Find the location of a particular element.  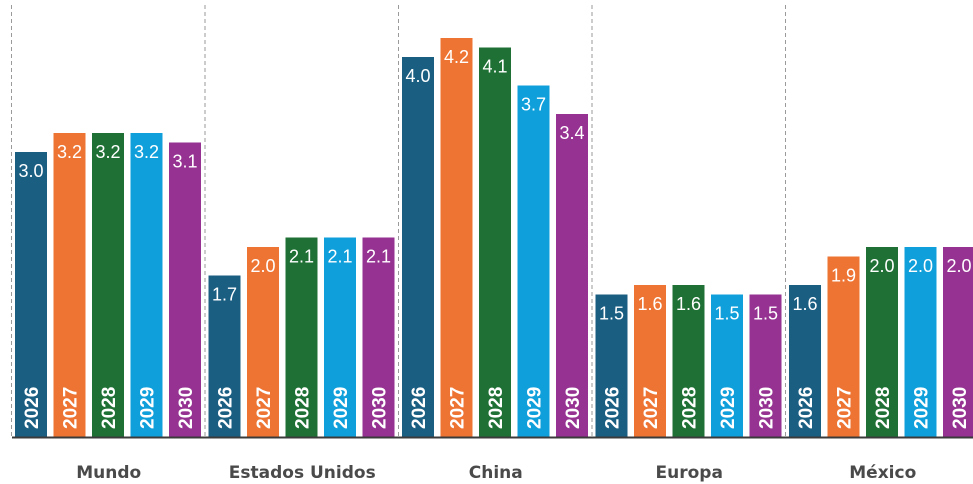

bar-méxico-2028 is located at coordinates (882, 342).